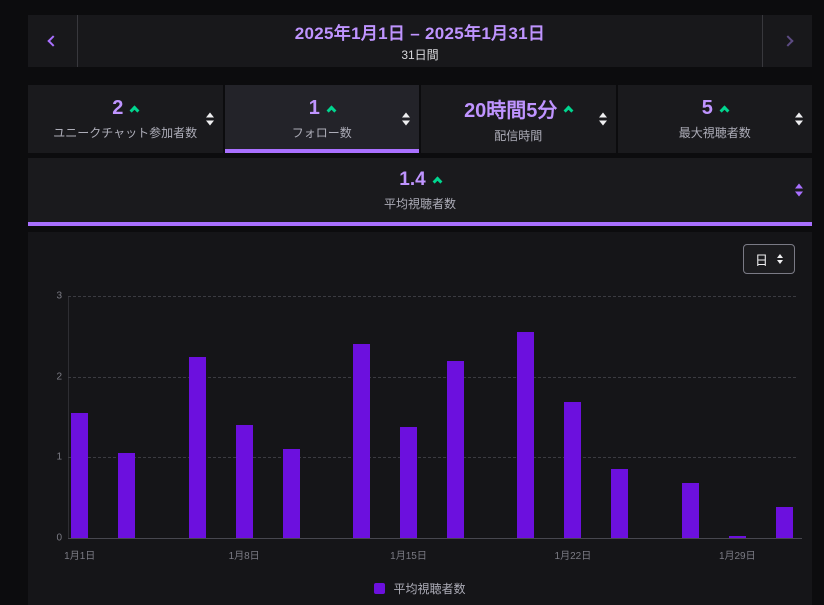 The image size is (824, 605). I want to click on x-axis-tick-label: 1月1日, so click(80, 556).